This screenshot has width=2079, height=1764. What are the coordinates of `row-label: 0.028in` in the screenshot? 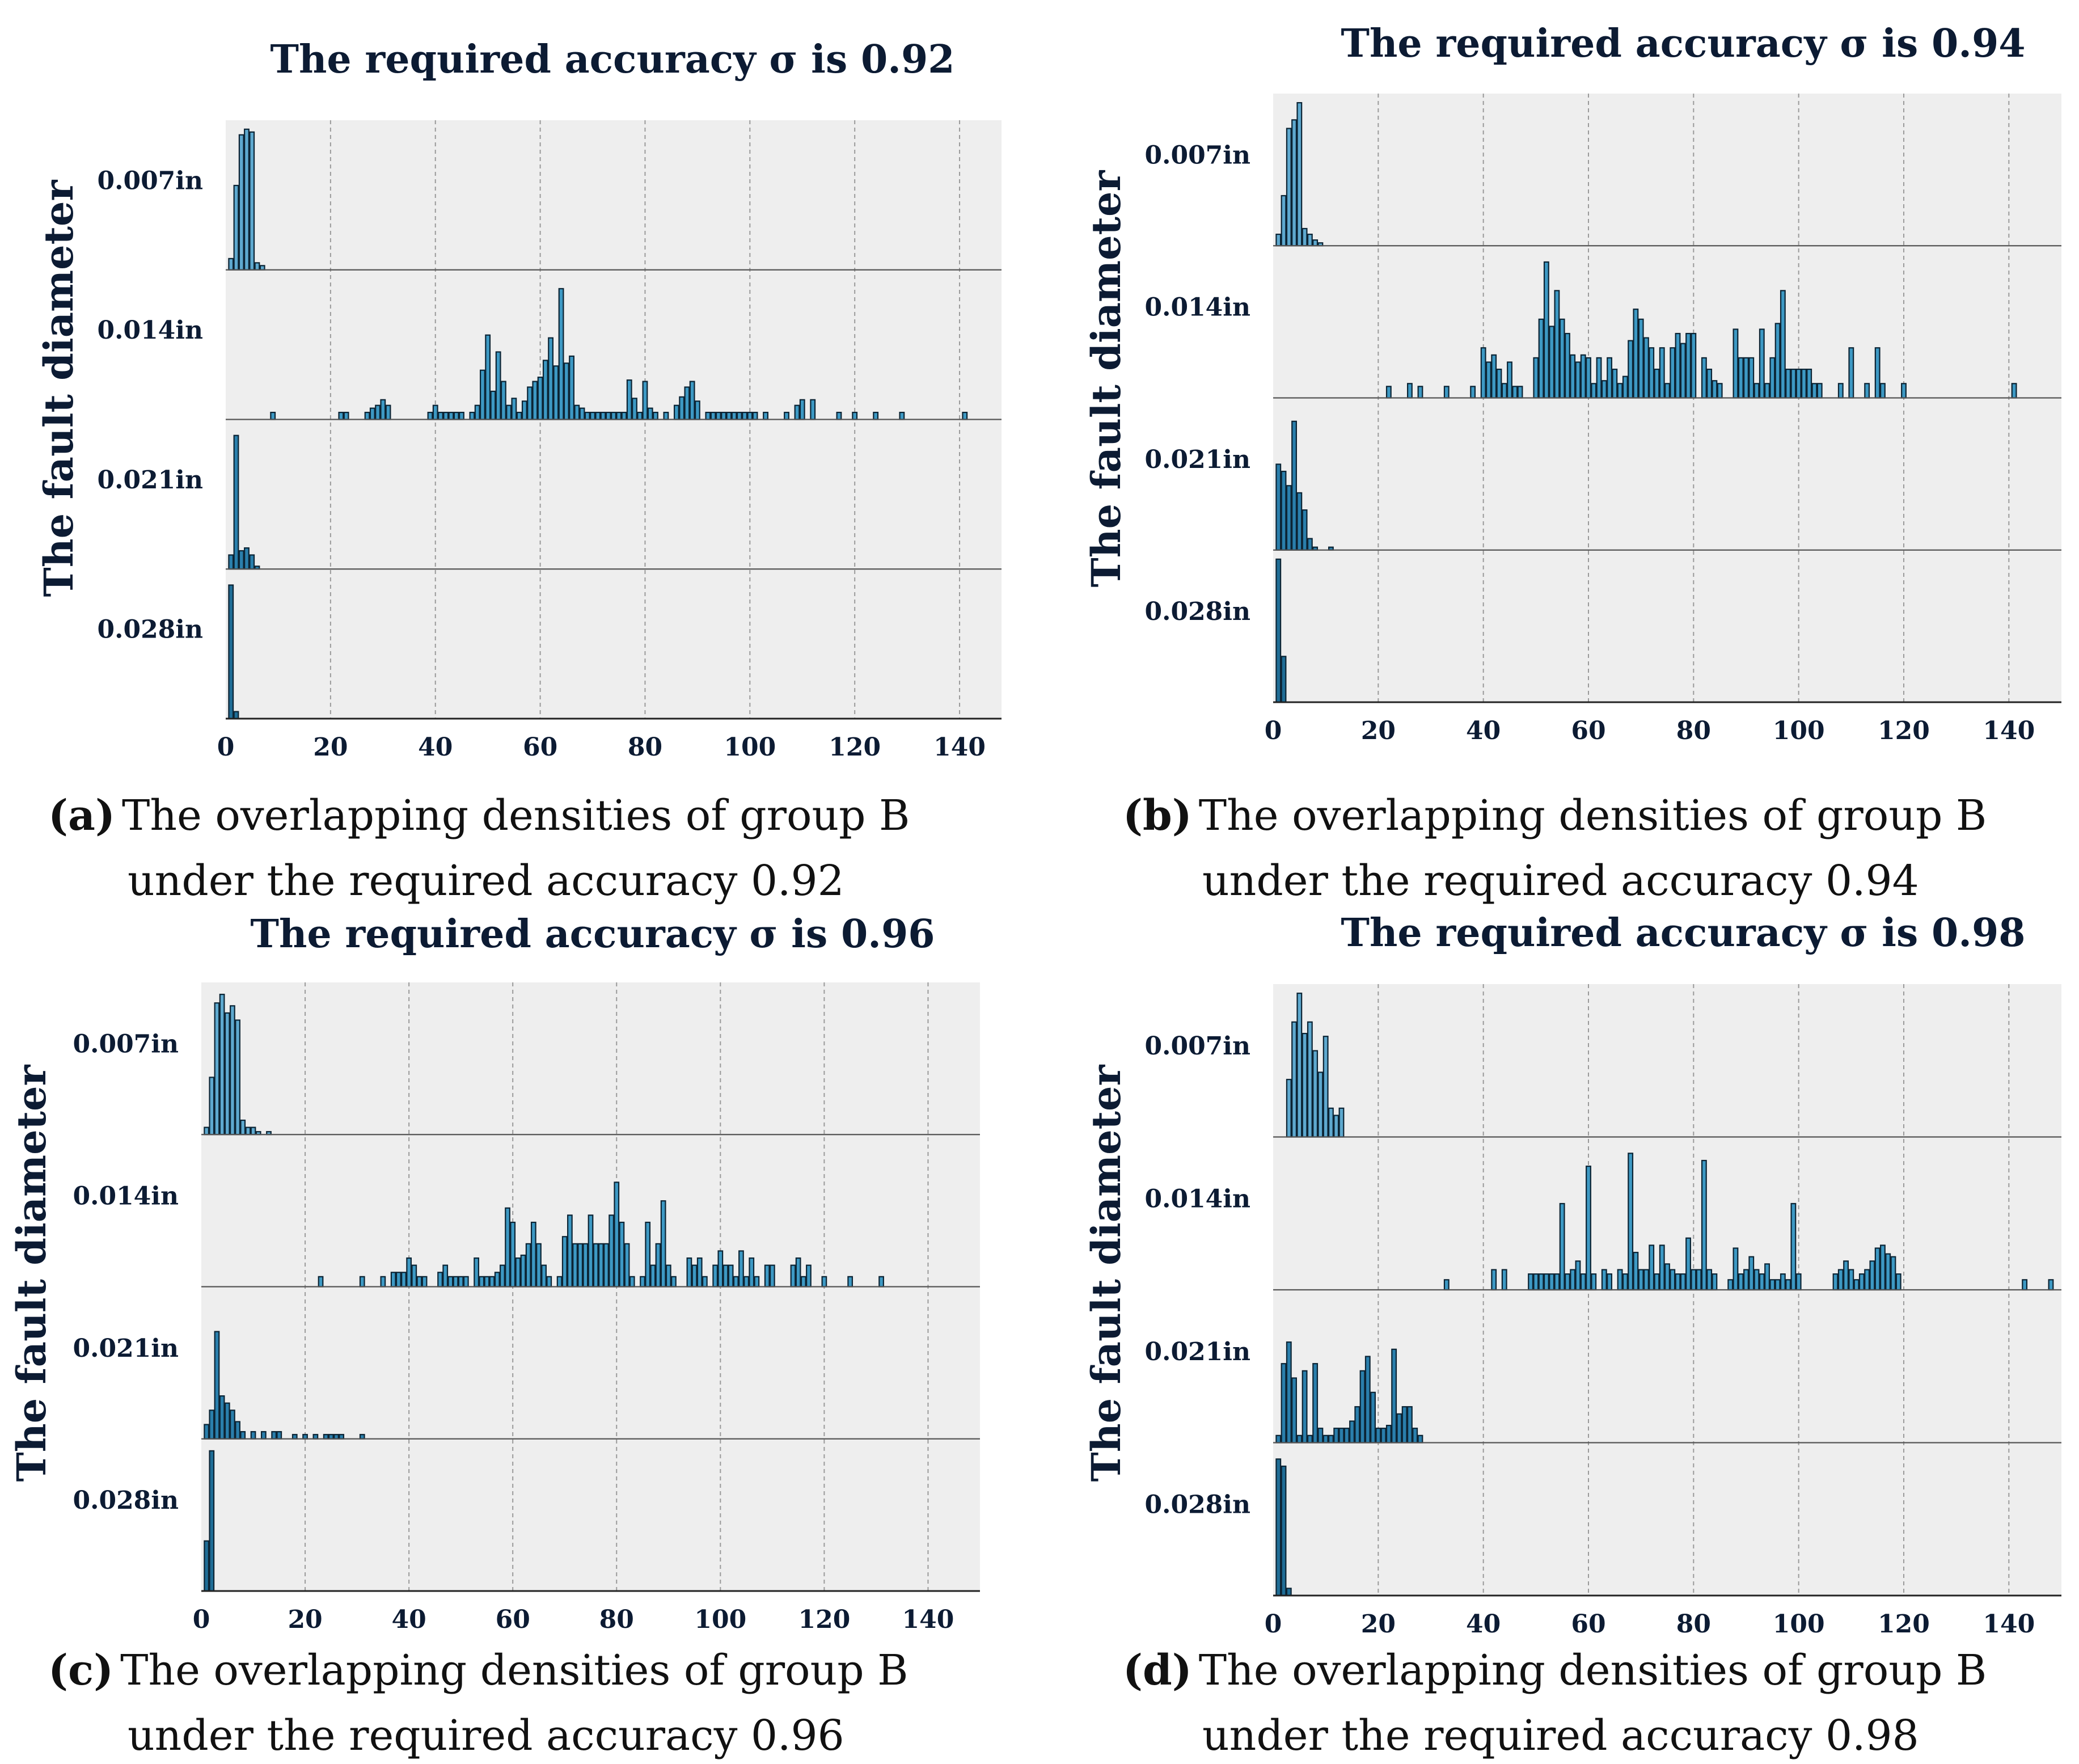 It's located at (126, 1500).